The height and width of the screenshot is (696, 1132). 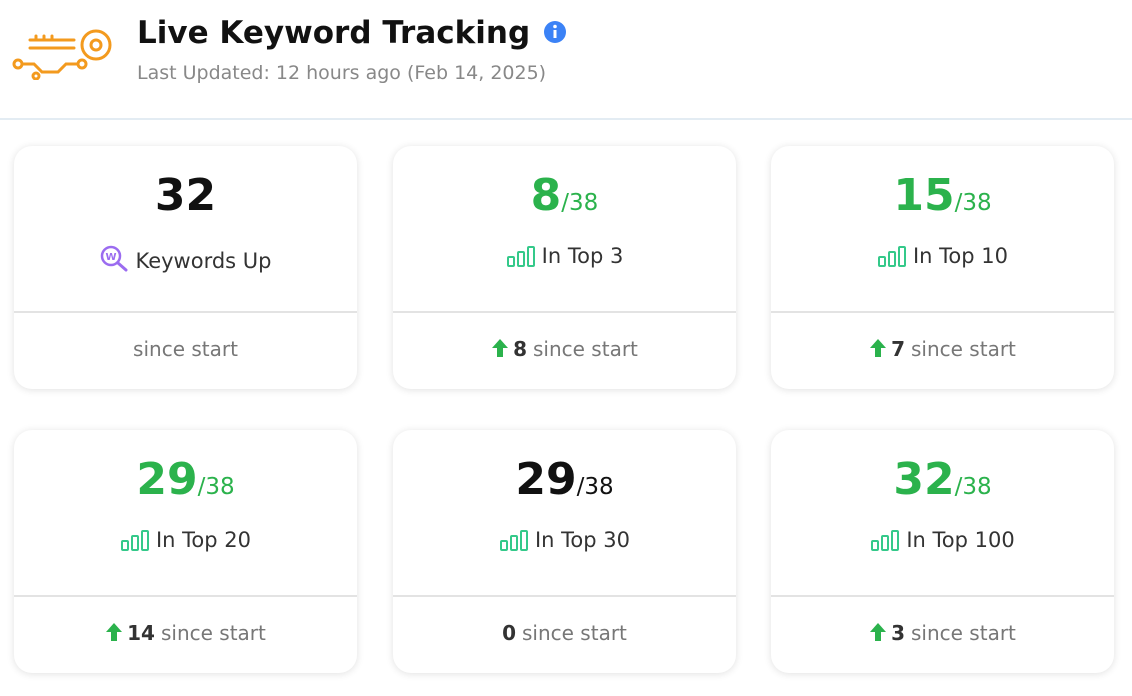 What do you see at coordinates (582, 256) in the screenshot?
I see `label: In Top 3` at bounding box center [582, 256].